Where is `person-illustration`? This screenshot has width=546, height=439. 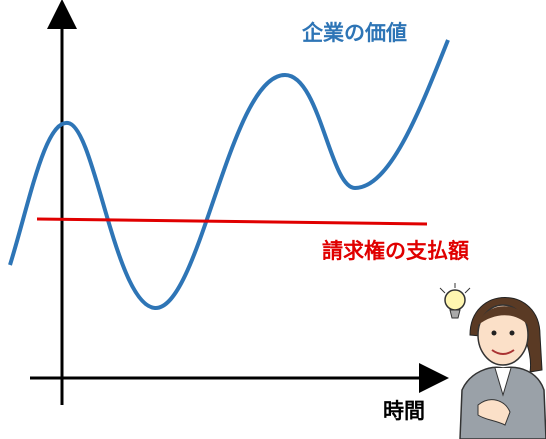
person-illustration is located at coordinates (492, 361).